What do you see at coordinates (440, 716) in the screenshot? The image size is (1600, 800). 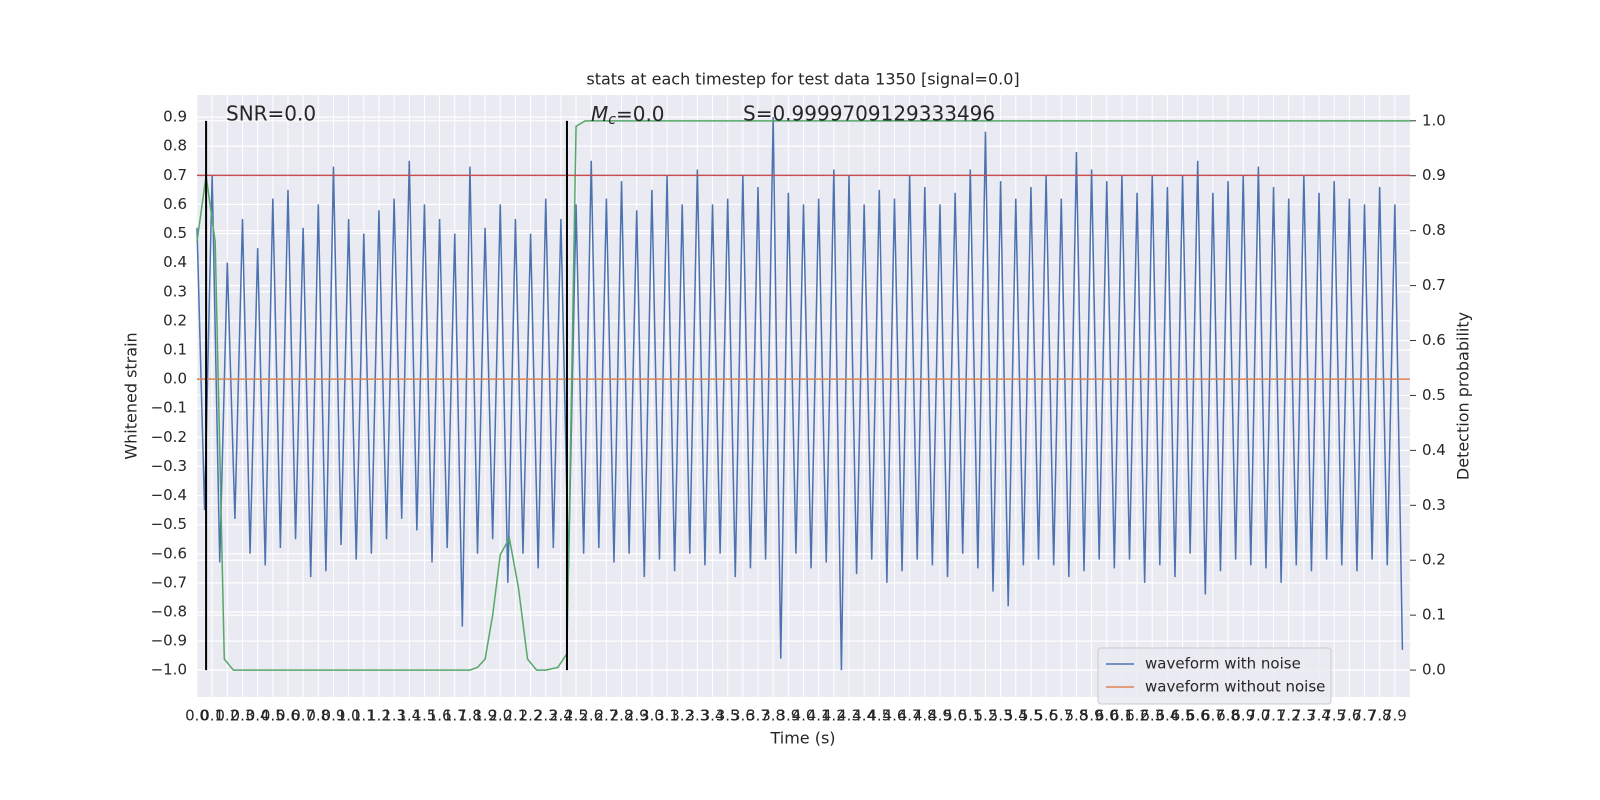 I see `x-tick-label: 1.6` at bounding box center [440, 716].